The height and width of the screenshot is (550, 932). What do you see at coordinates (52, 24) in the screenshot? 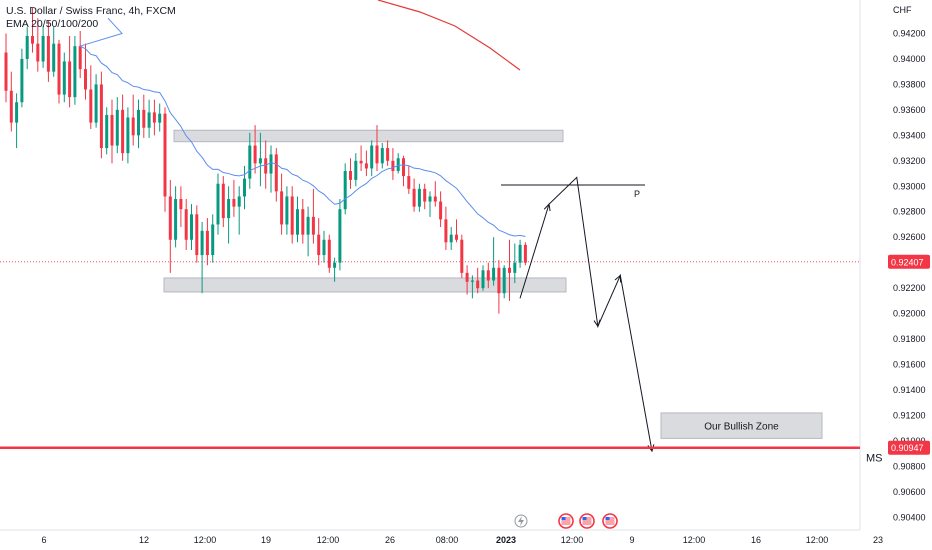
I see `indicator-title: EMA 20/50/100/200` at bounding box center [52, 24].